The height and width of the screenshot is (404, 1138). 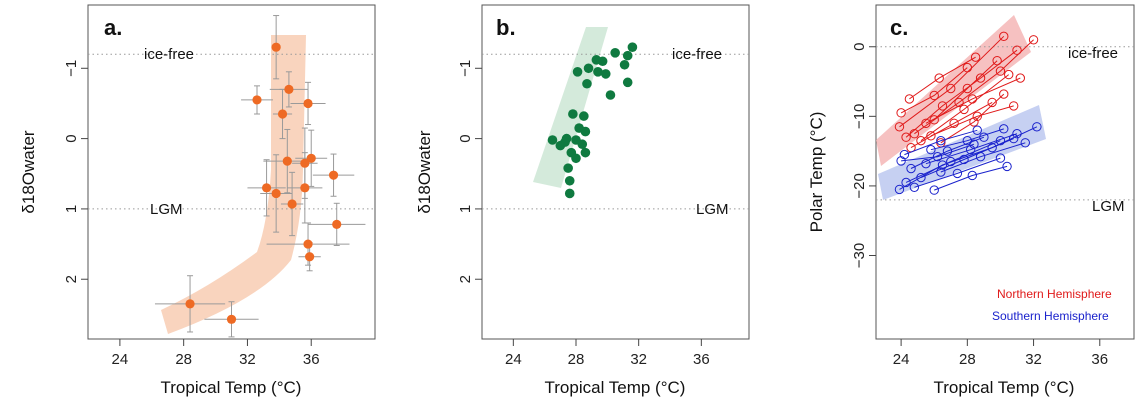 What do you see at coordinates (1099, 359) in the screenshot?
I see `c-x-tick-label: 36` at bounding box center [1099, 359].